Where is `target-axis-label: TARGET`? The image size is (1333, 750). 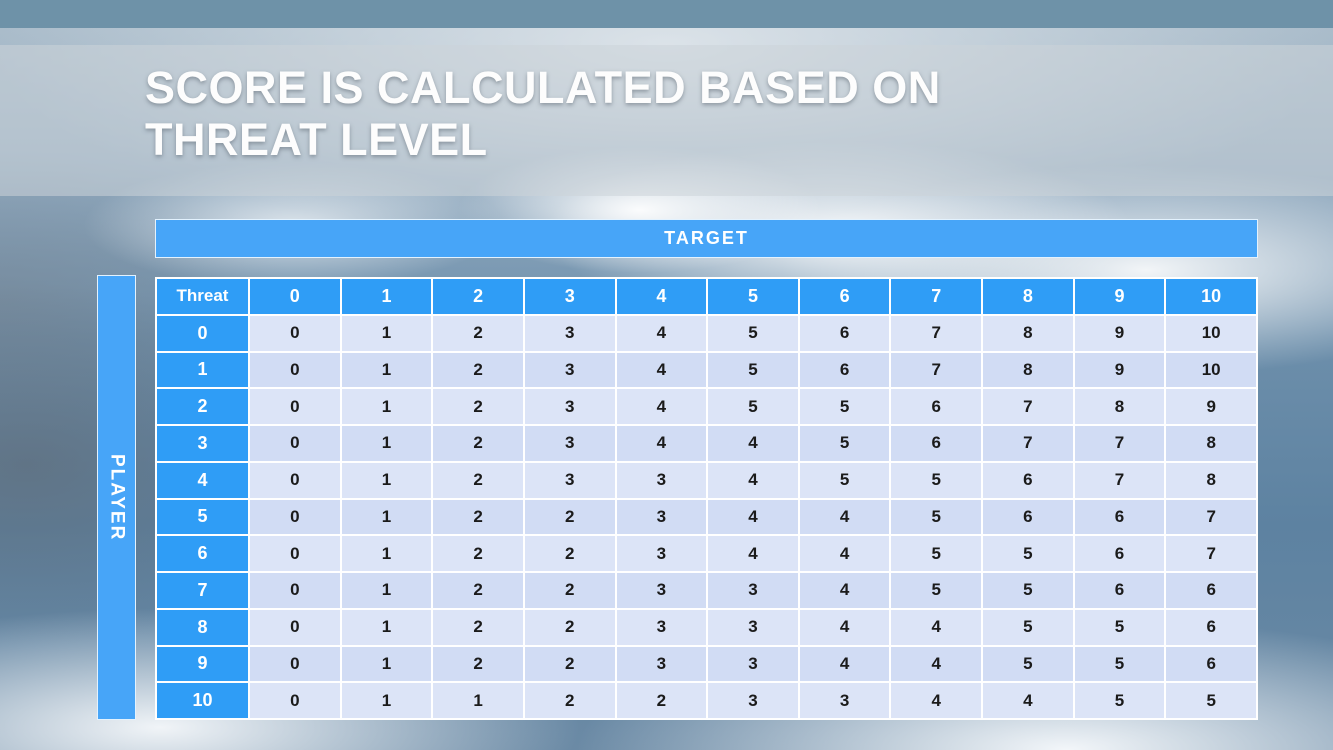 target-axis-label: TARGET is located at coordinates (706, 238).